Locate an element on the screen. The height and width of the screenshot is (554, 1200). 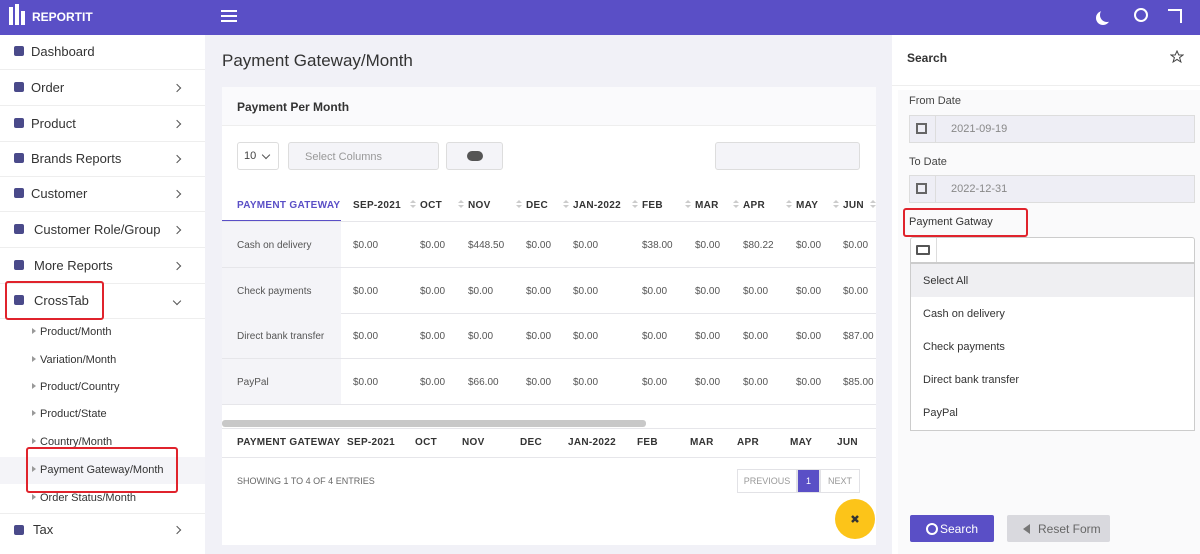
option-text: PayPal is located at coordinates (940, 413).